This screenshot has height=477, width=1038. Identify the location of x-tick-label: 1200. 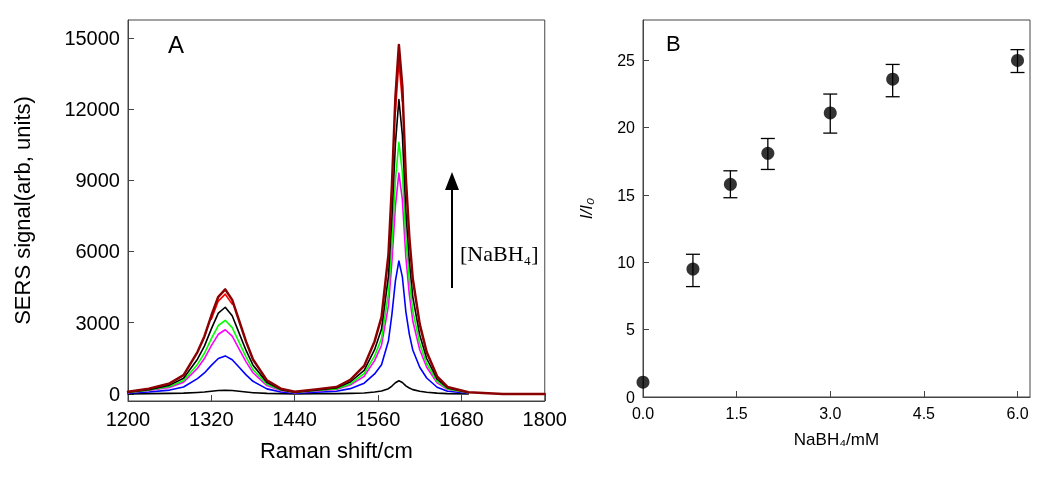
(128, 419).